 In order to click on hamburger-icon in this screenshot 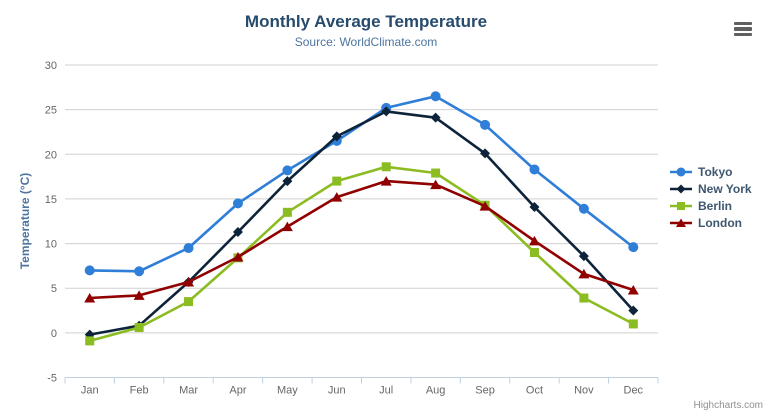, I will do `click(745, 29)`.